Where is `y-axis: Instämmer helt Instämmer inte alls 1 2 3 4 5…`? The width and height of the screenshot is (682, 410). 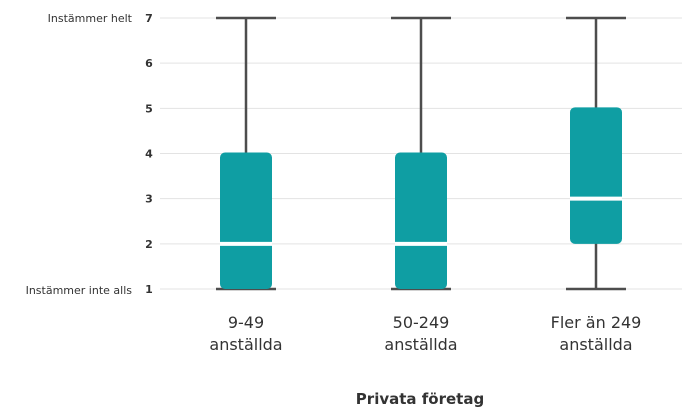 y-axis: Instämmer helt Instämmer inte alls 1 2 3 4 5… is located at coordinates (90, 154).